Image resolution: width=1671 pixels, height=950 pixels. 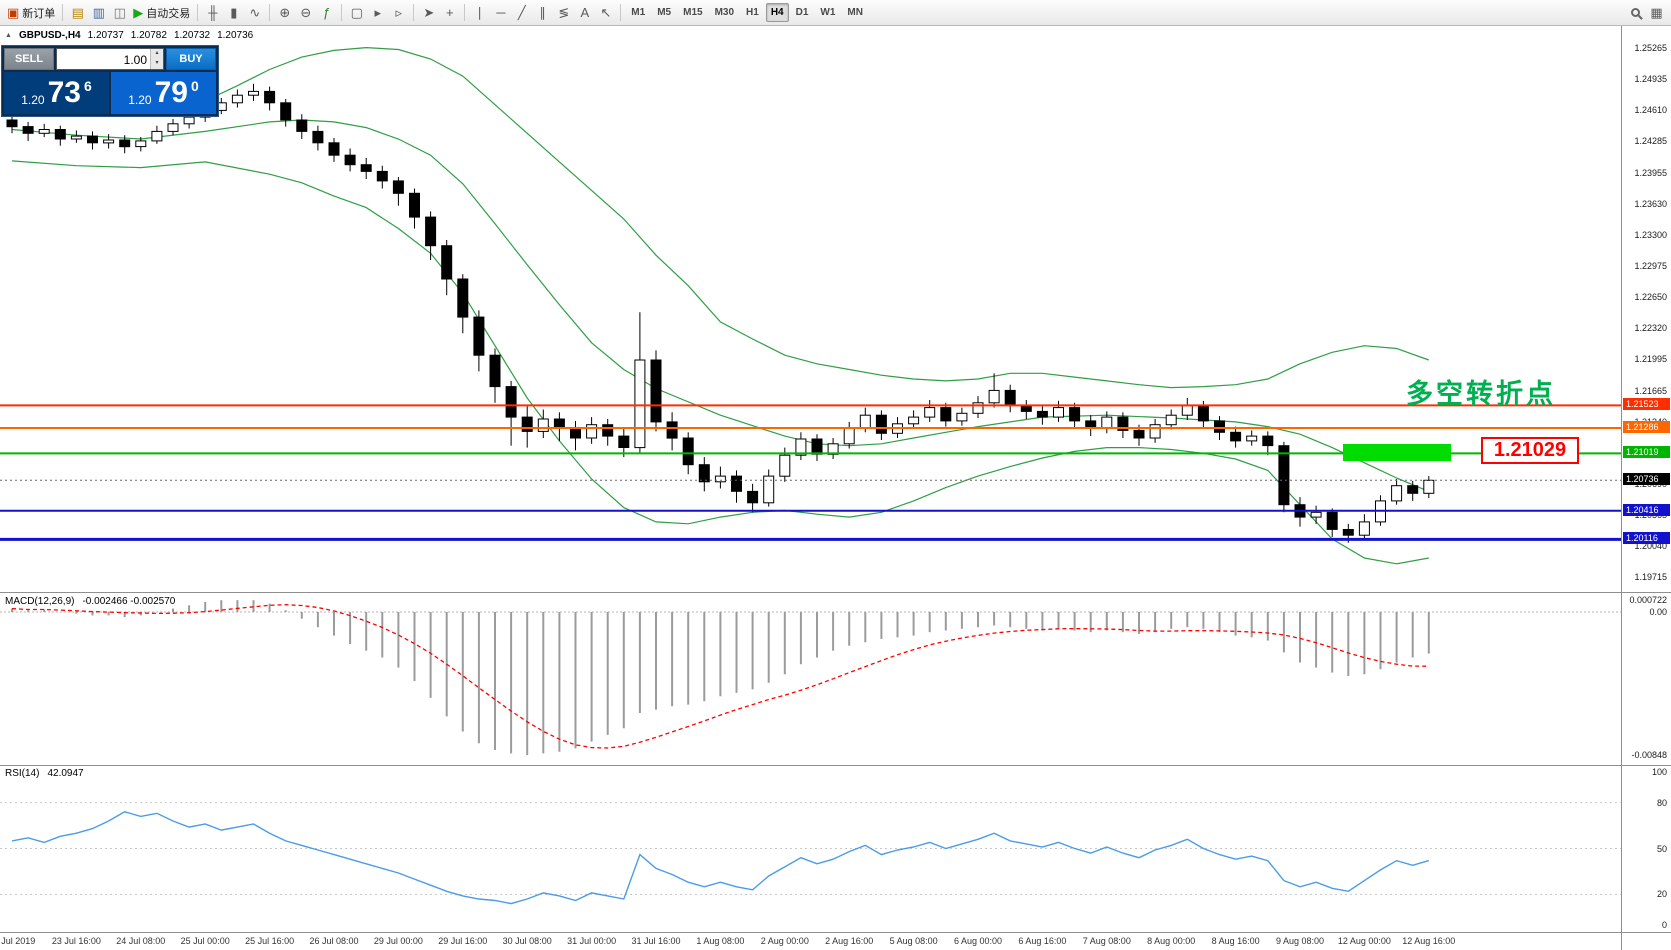 I want to click on timeframe-M15-button: M15, so click(x=693, y=12).